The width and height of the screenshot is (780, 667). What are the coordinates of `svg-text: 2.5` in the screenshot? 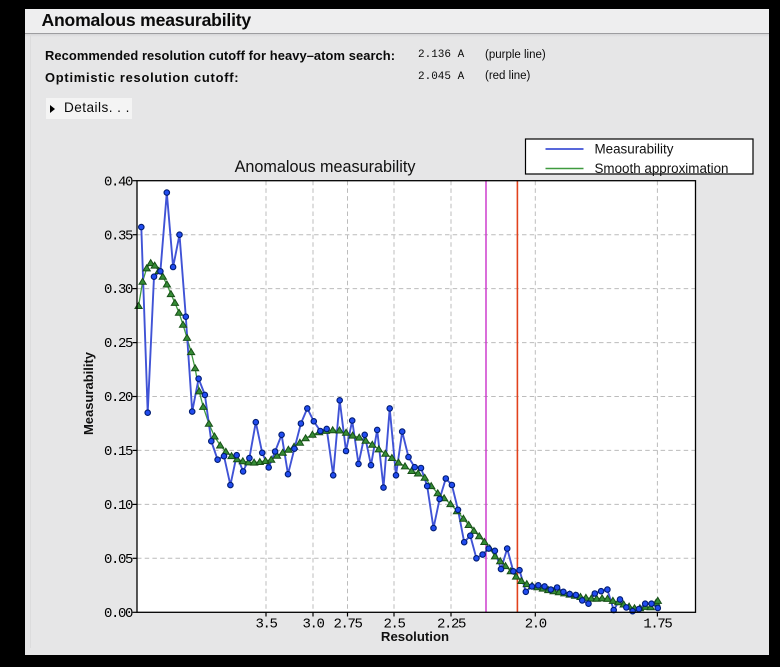 It's located at (394, 624).